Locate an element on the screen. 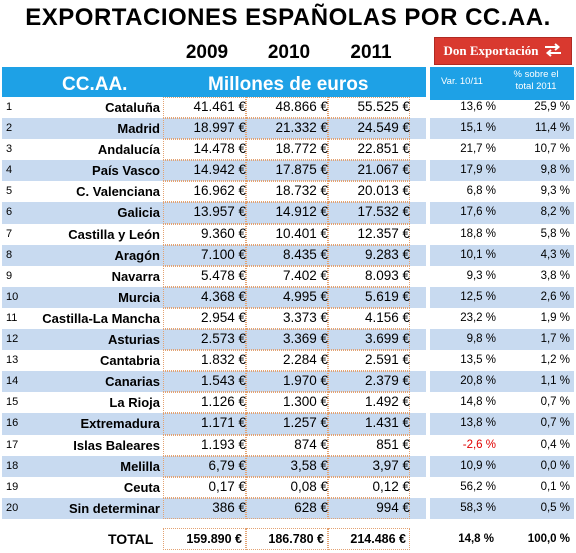  value-2009-cell: 1.171 € is located at coordinates (223, 423).